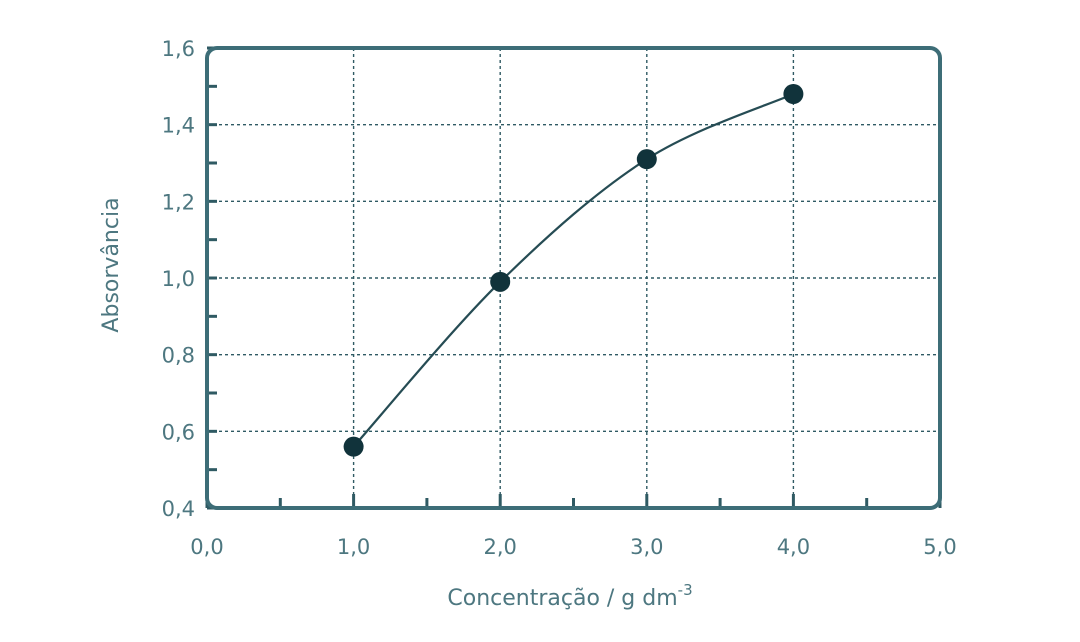 This screenshot has width=1080, height=642. I want to click on x-tick-label: 2,0, so click(499, 547).